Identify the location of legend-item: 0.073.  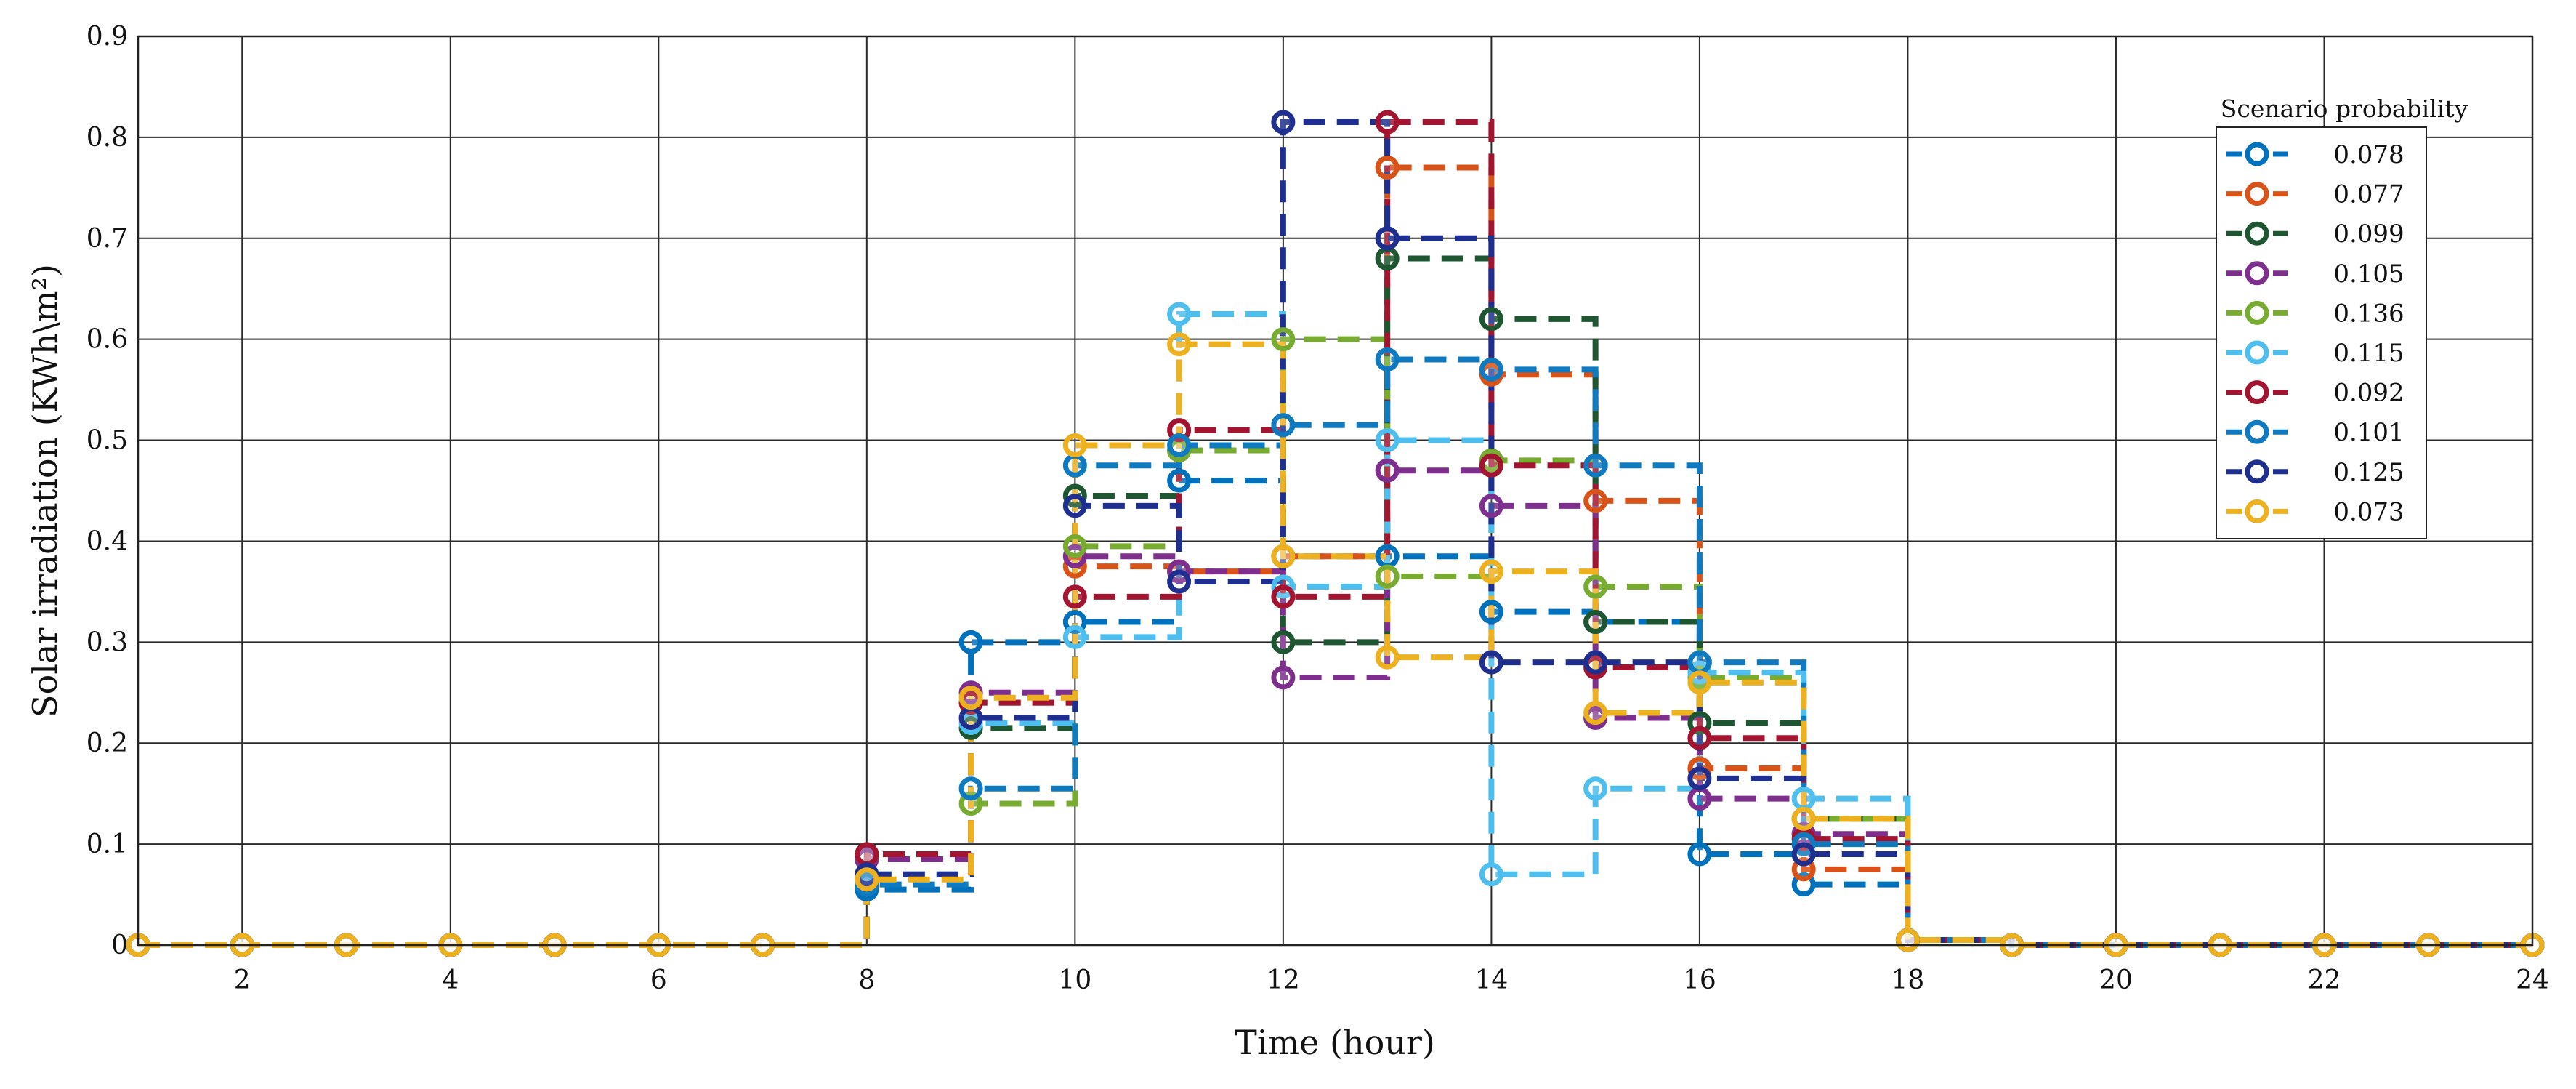
(2316, 511).